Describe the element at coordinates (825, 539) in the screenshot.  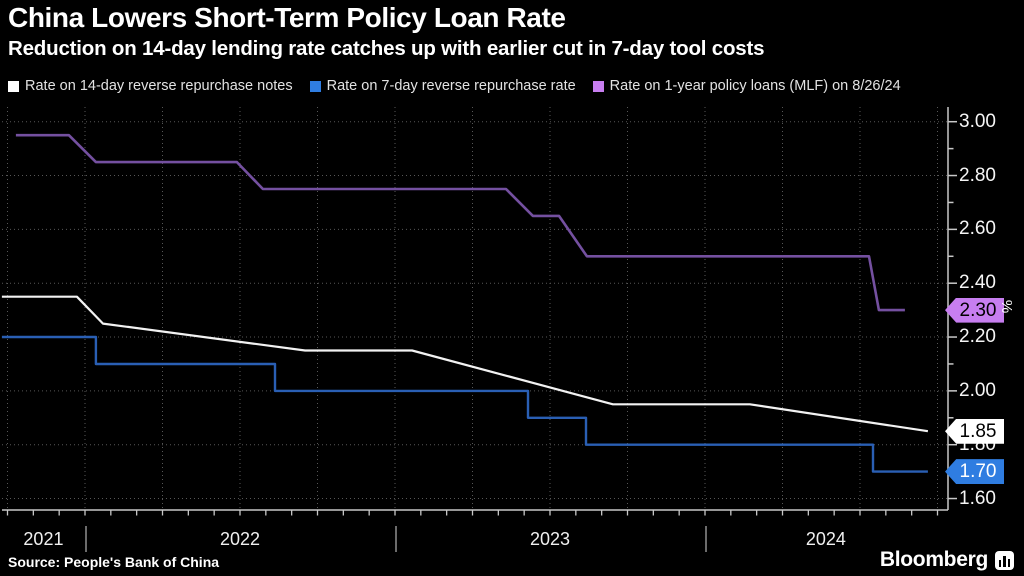
I see `x-year-label: 2024` at that location.